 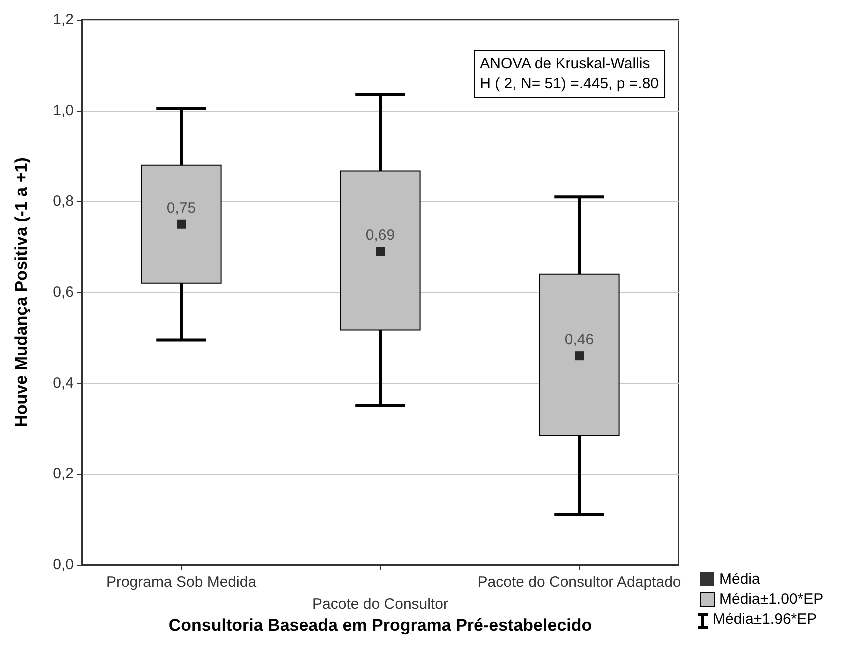 I want to click on y-tick-label: 0,6, so click(x=63, y=292).